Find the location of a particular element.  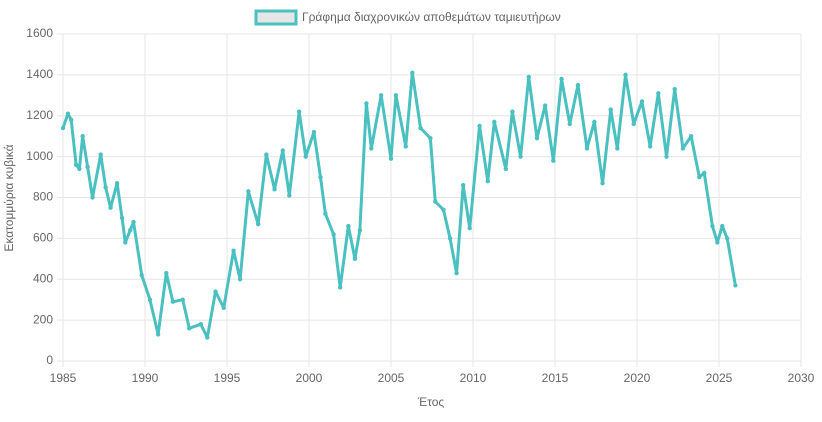

x-tick-label: 2030 is located at coordinates (801, 378).